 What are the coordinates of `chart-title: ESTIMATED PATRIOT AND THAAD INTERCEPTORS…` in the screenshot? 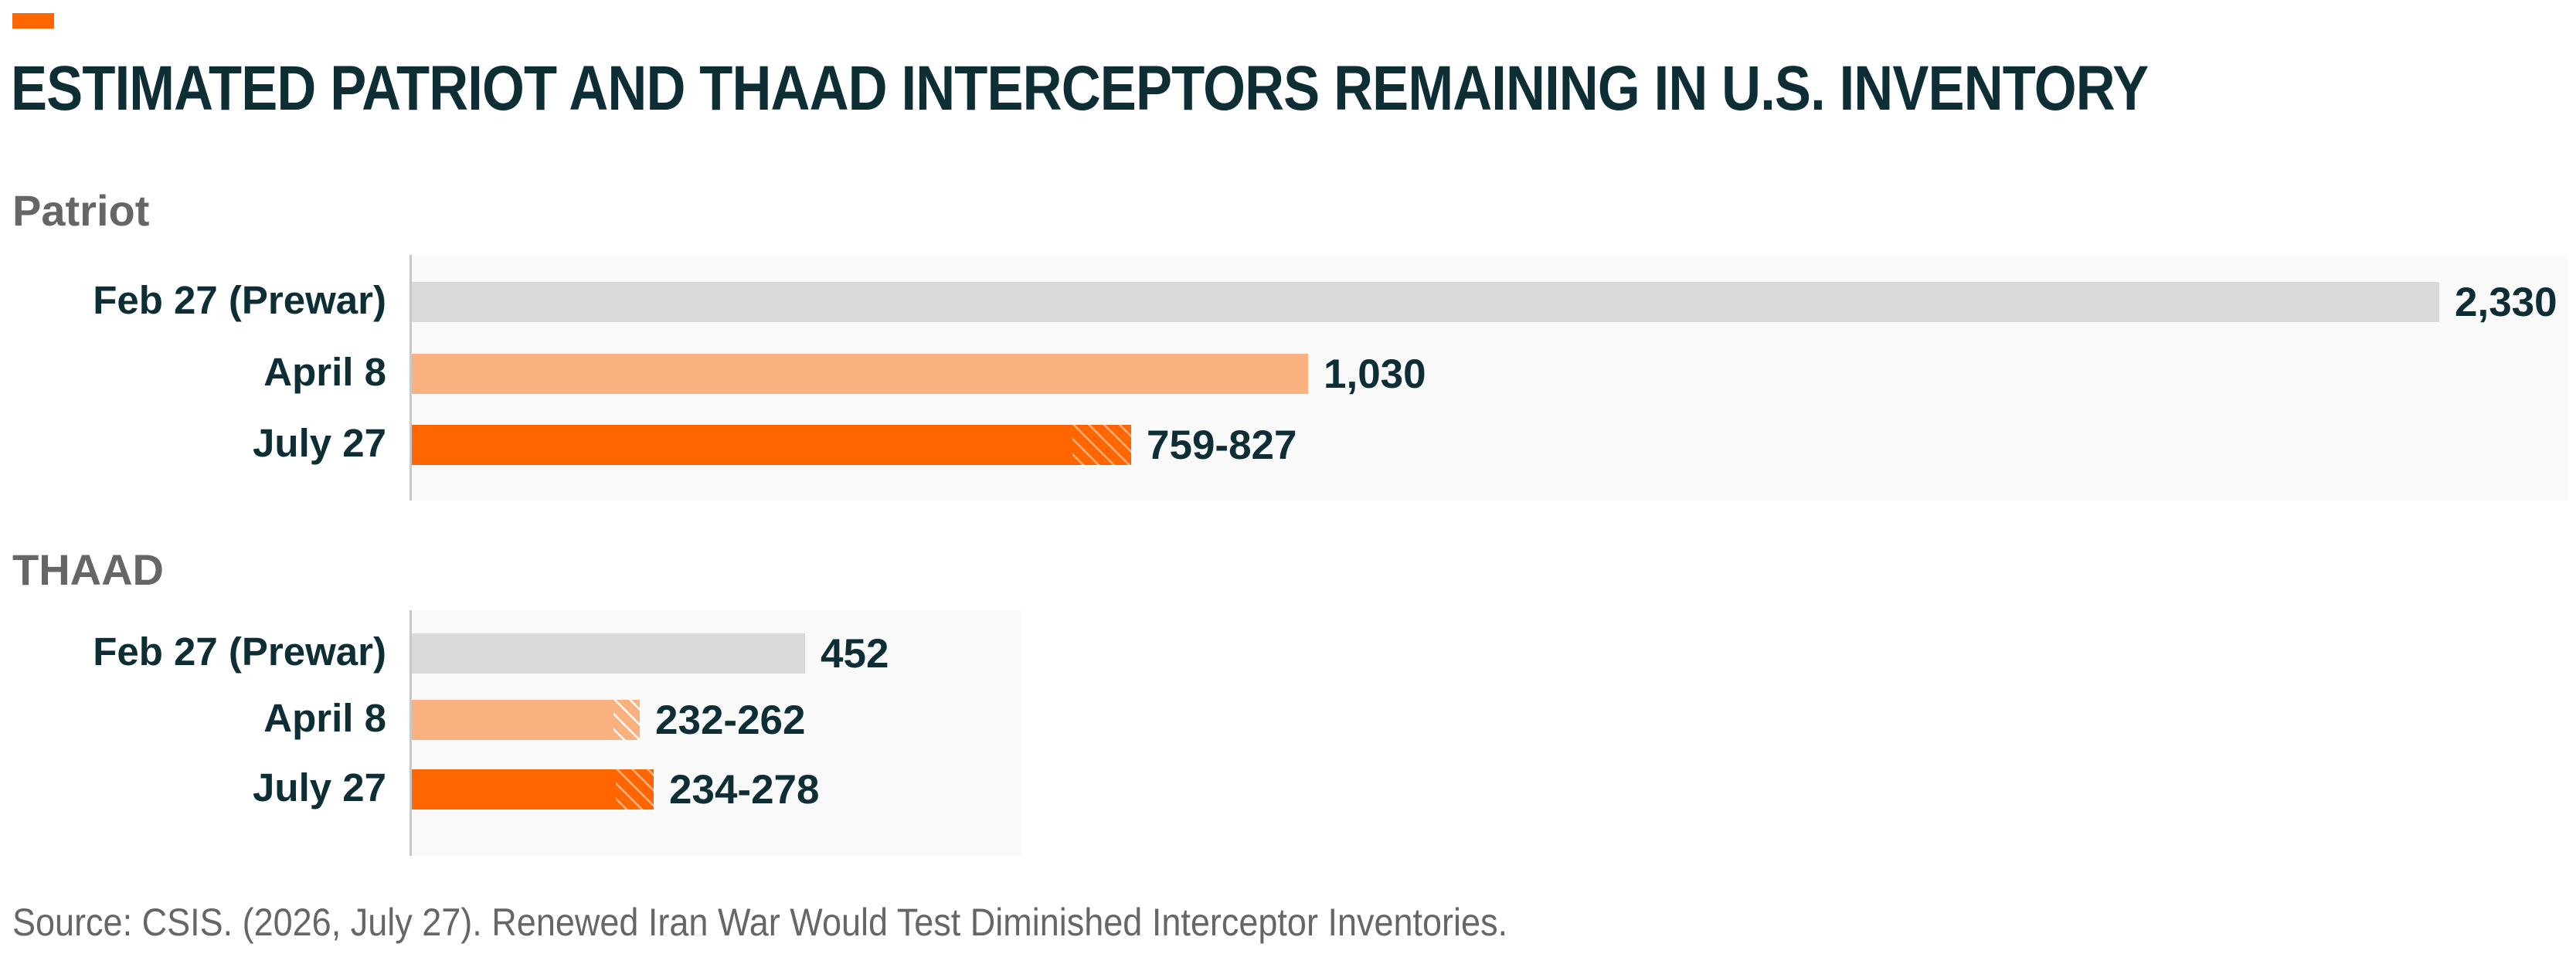 It's located at (1080, 89).